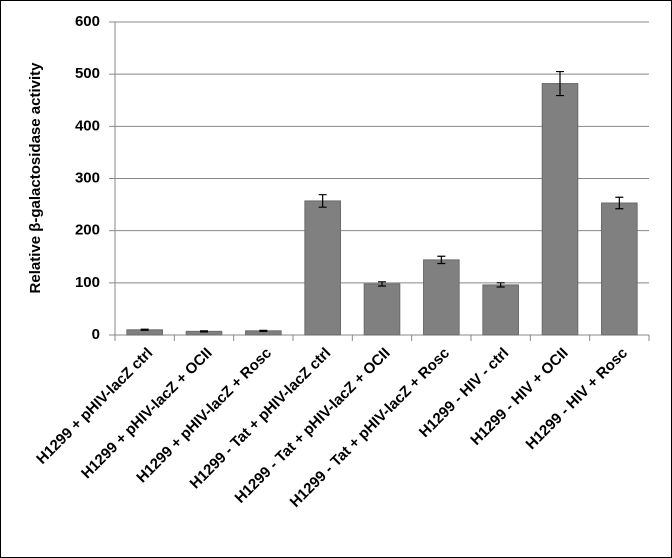 Image resolution: width=672 pixels, height=558 pixels. What do you see at coordinates (87, 73) in the screenshot?
I see `y-tick-label: 500` at bounding box center [87, 73].